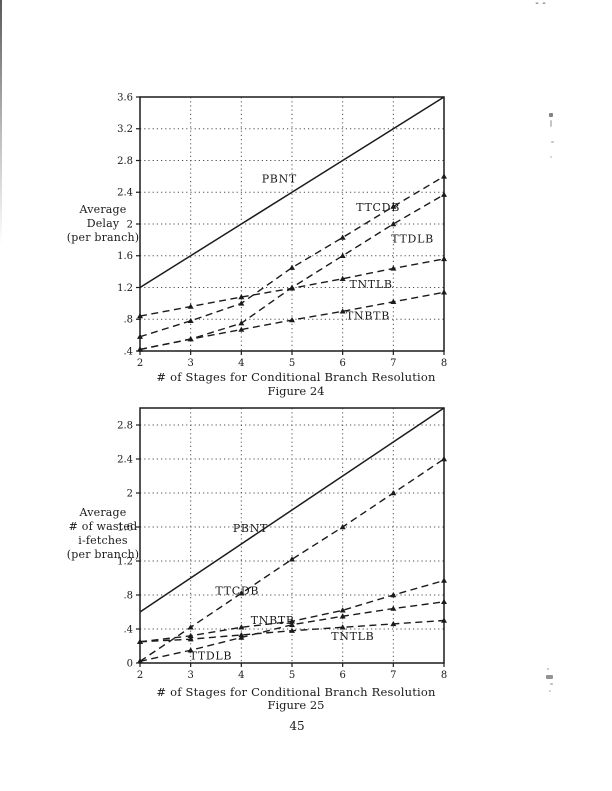 This screenshot has width=612, height=791. I want to click on fig24-x-tick-label: 6, so click(342, 363).